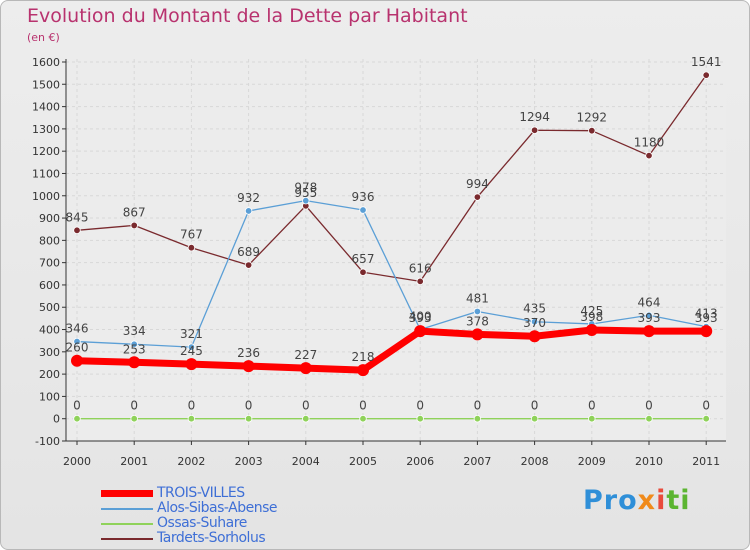 Image resolution: width=750 pixels, height=550 pixels. What do you see at coordinates (649, 461) in the screenshot?
I see `x-tick-label: 2010` at bounding box center [649, 461].